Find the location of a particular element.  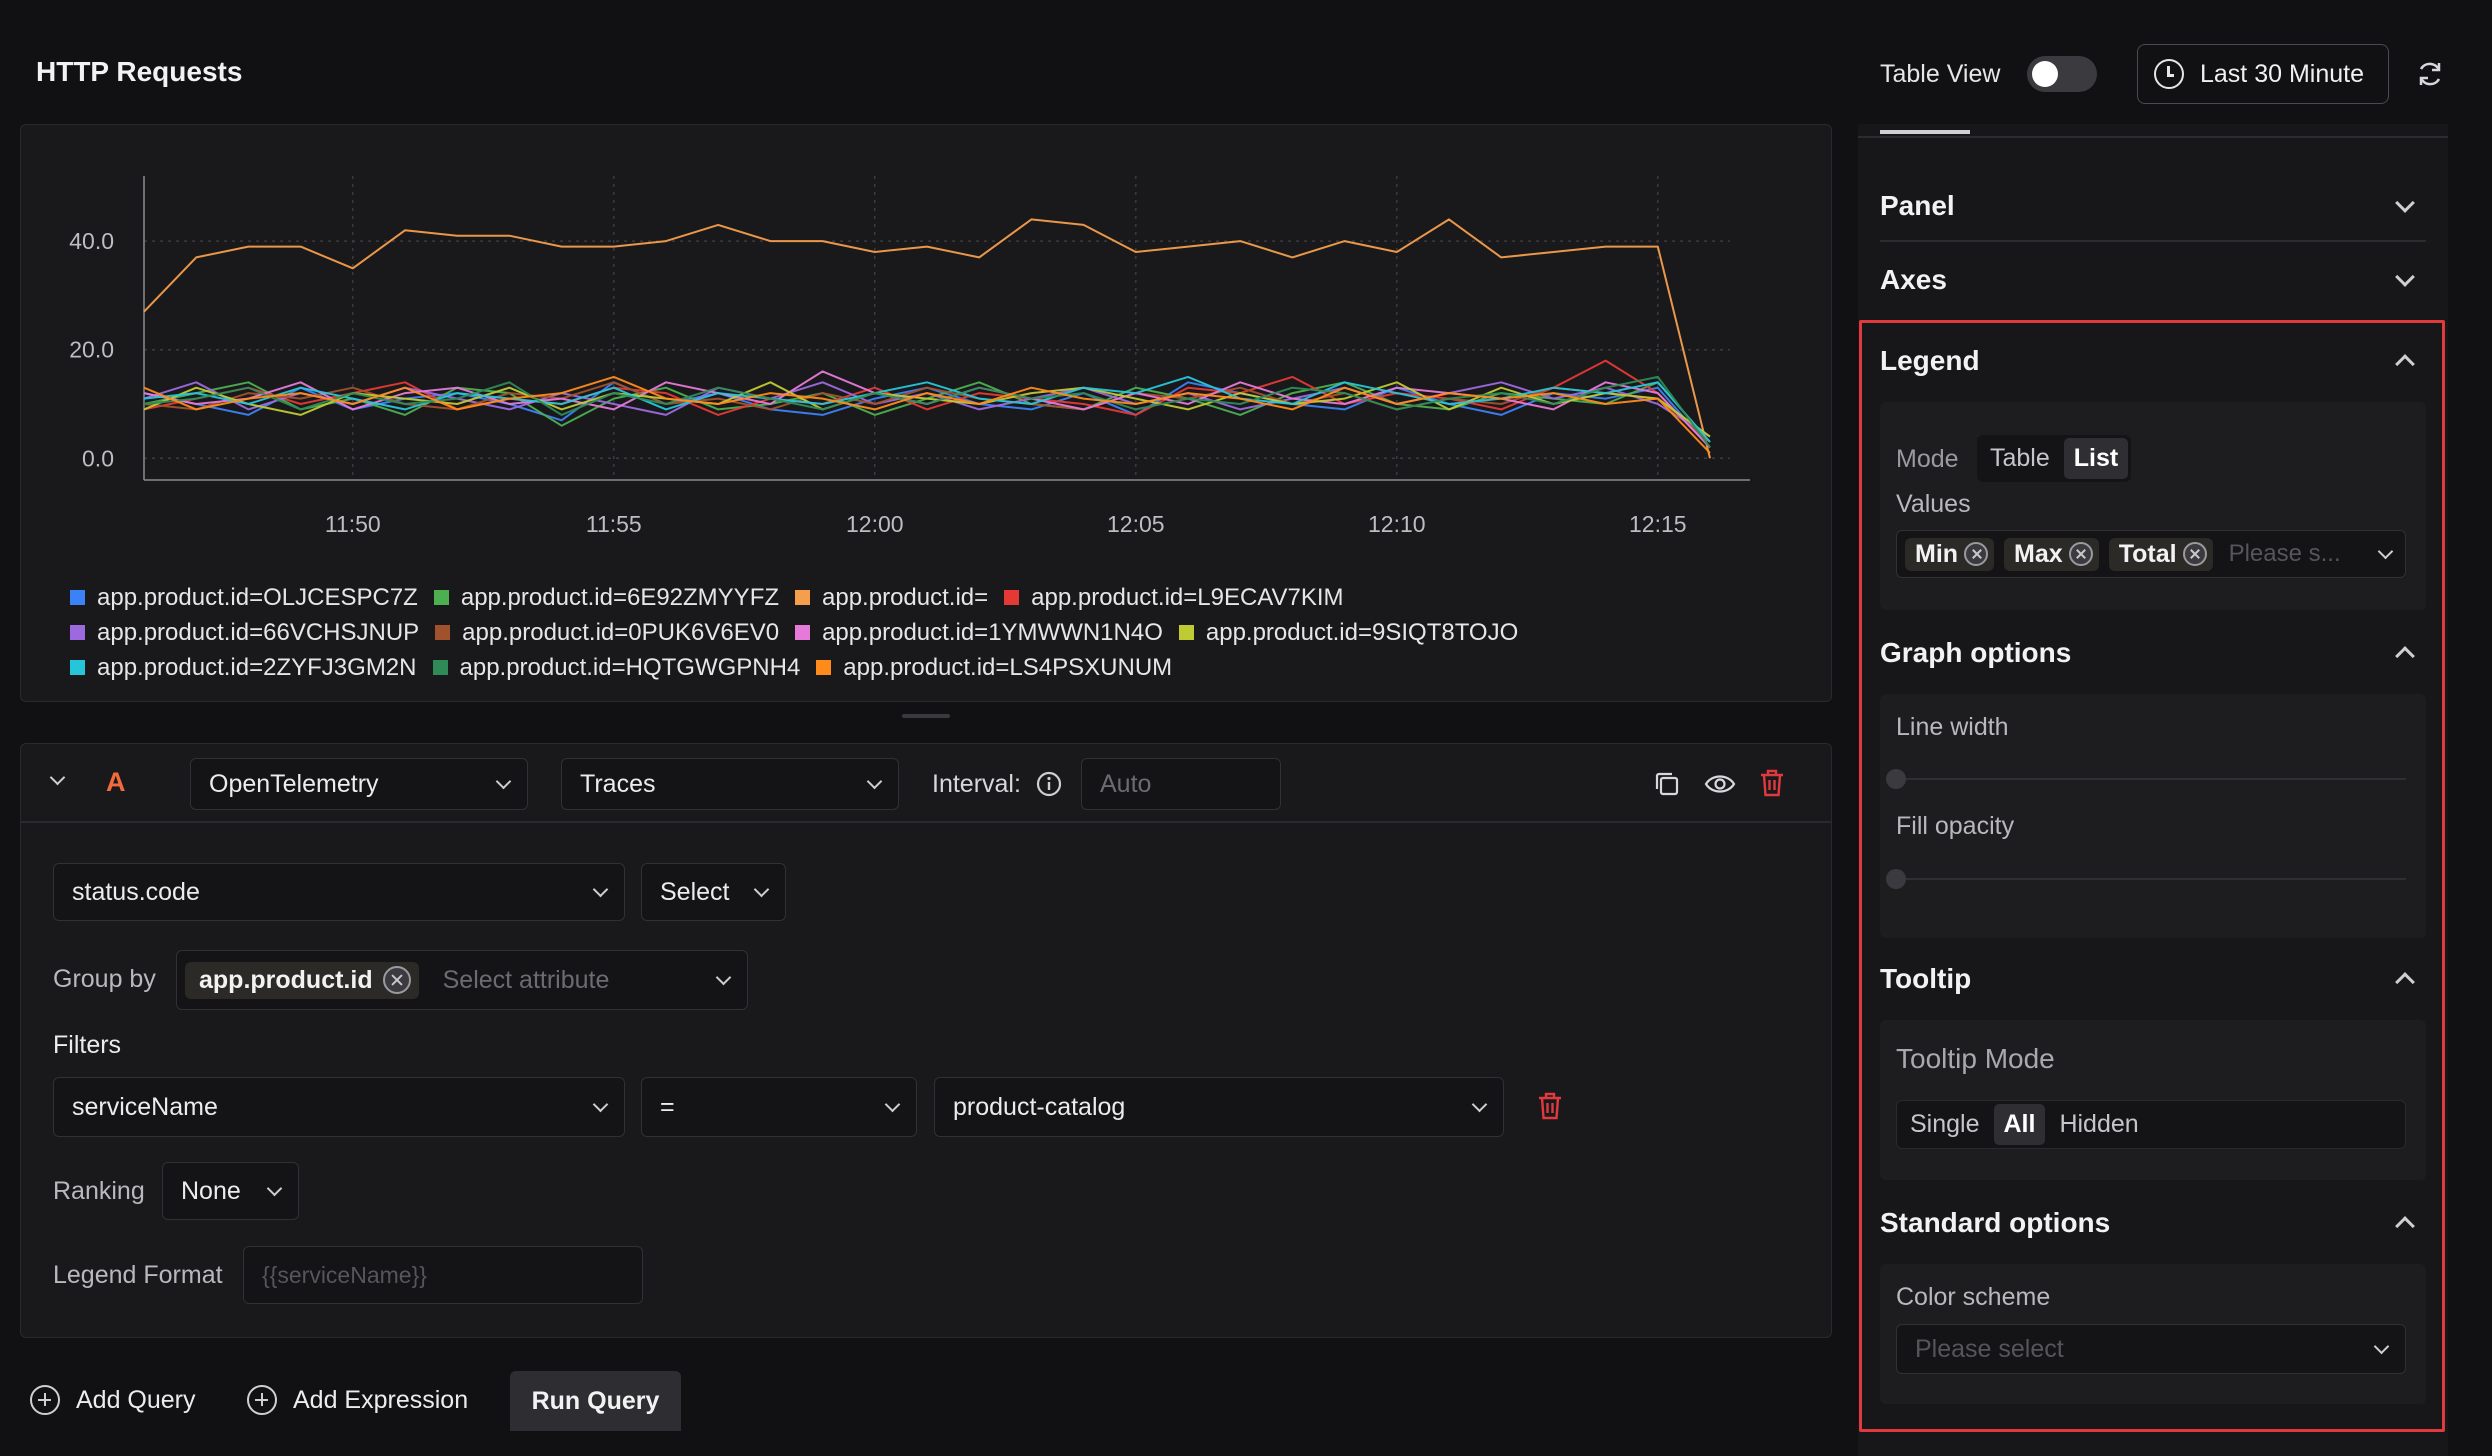

legend-item: app.product.id=2ZYFJ3GM2N is located at coordinates (243, 668).